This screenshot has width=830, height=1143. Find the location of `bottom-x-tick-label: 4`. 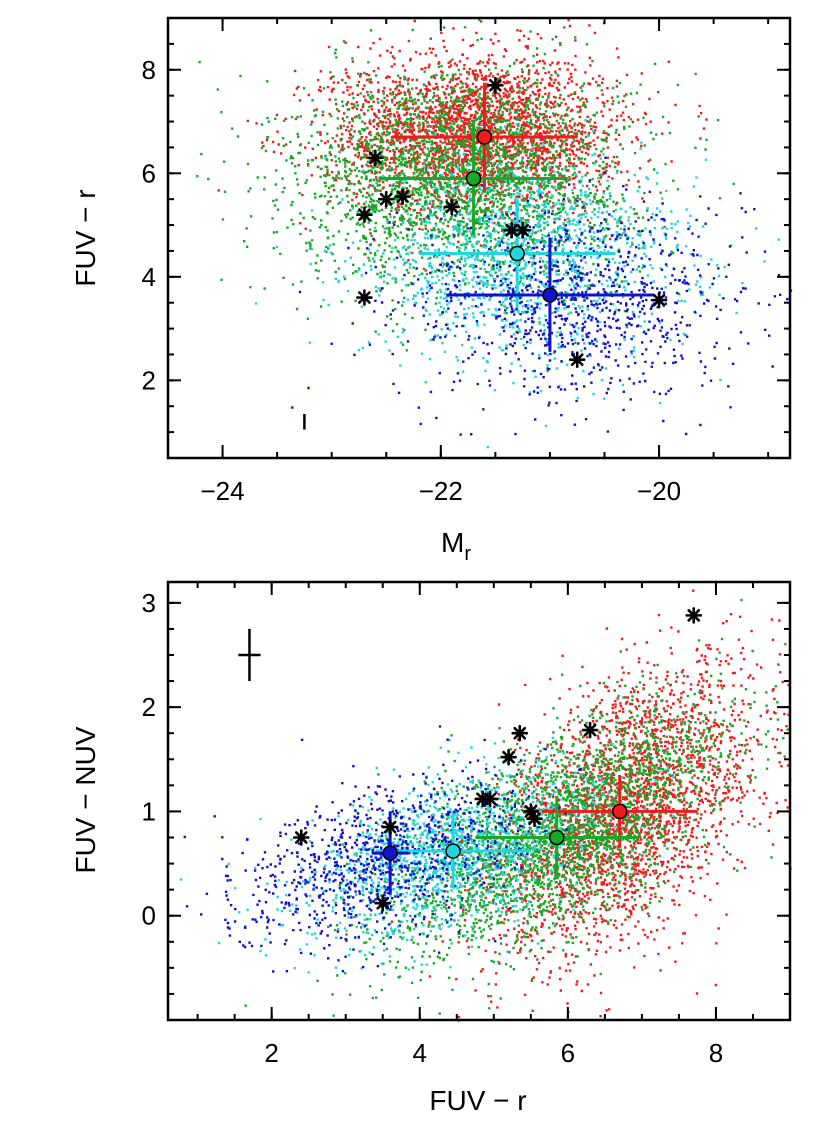

bottom-x-tick-label: 4 is located at coordinates (420, 1053).